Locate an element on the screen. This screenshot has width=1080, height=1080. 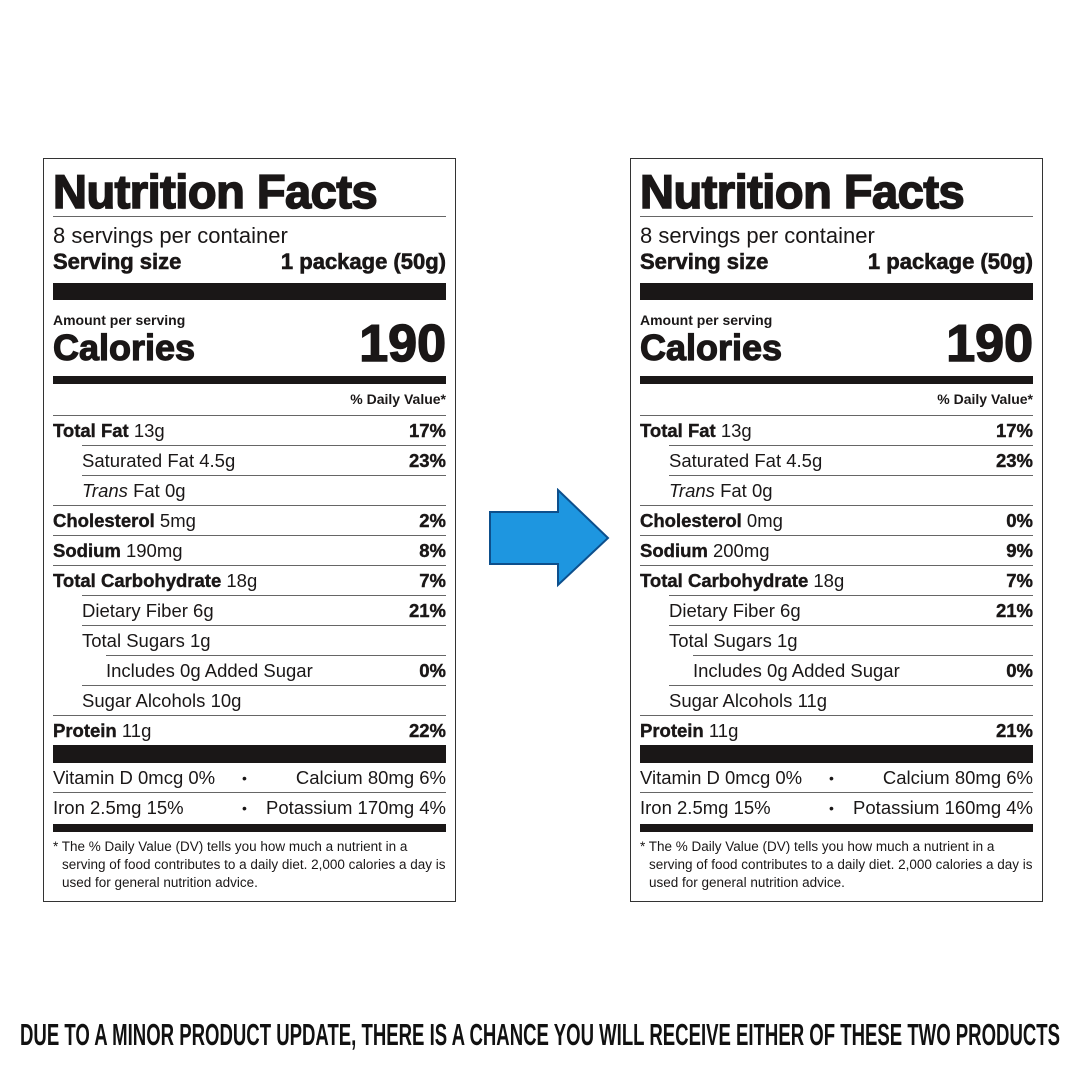
daily-value-header: % Daily Value* is located at coordinates (398, 399).